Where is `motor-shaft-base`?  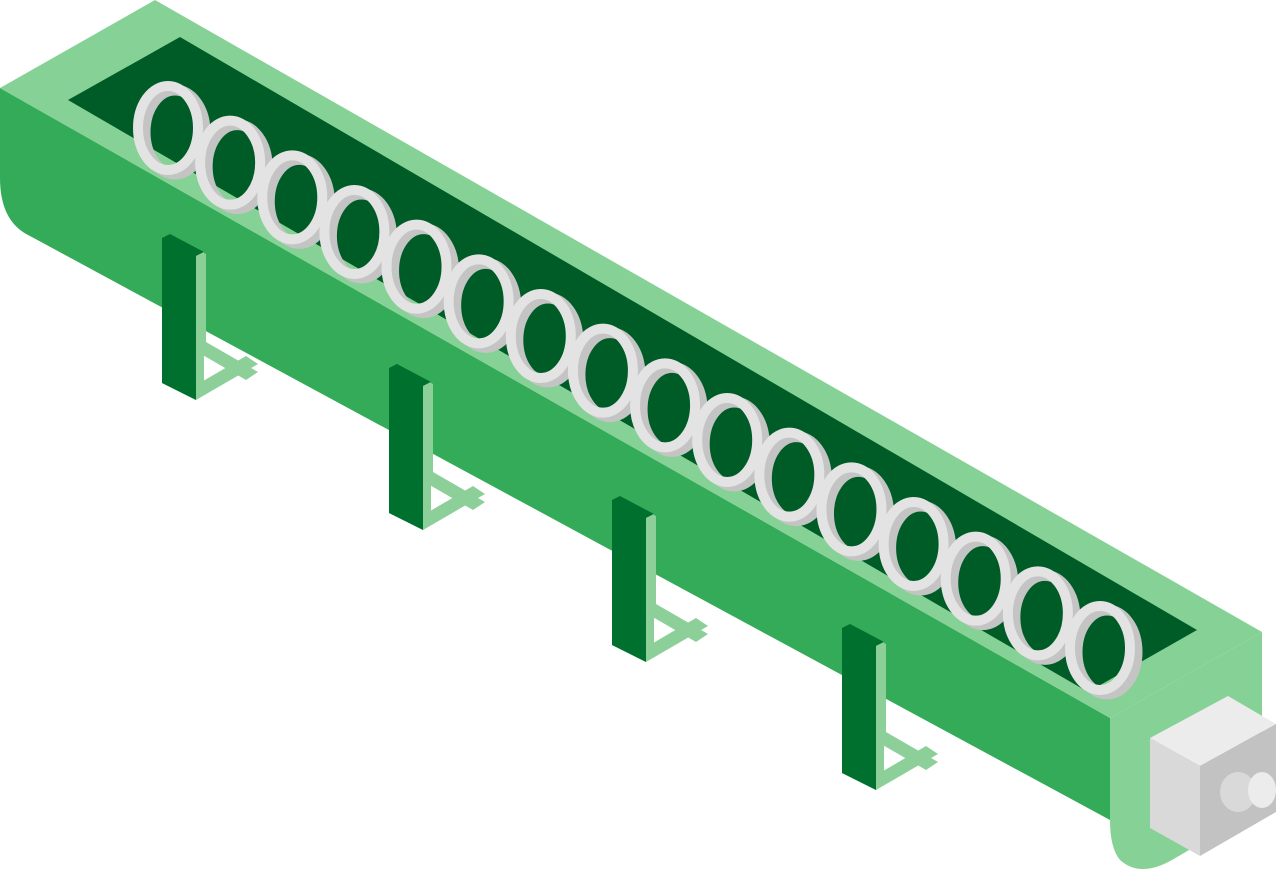 motor-shaft-base is located at coordinates (1238, 792).